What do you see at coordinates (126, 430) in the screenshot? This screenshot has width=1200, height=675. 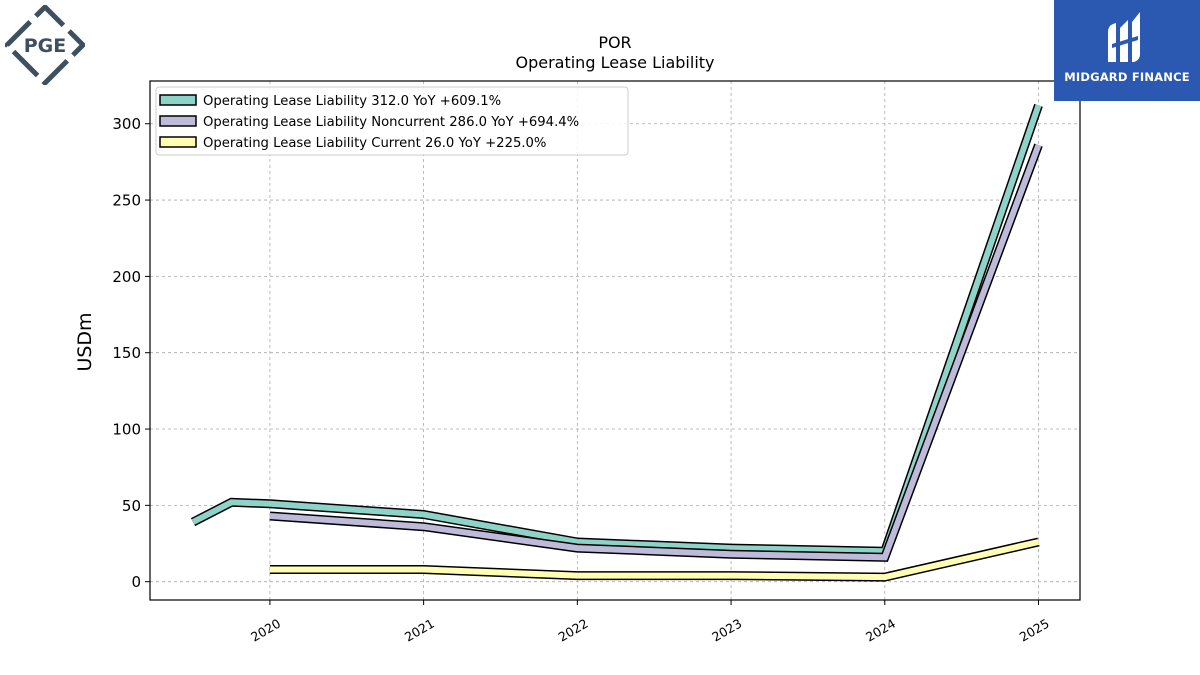 I see `y-tick-label: 100` at bounding box center [126, 430].